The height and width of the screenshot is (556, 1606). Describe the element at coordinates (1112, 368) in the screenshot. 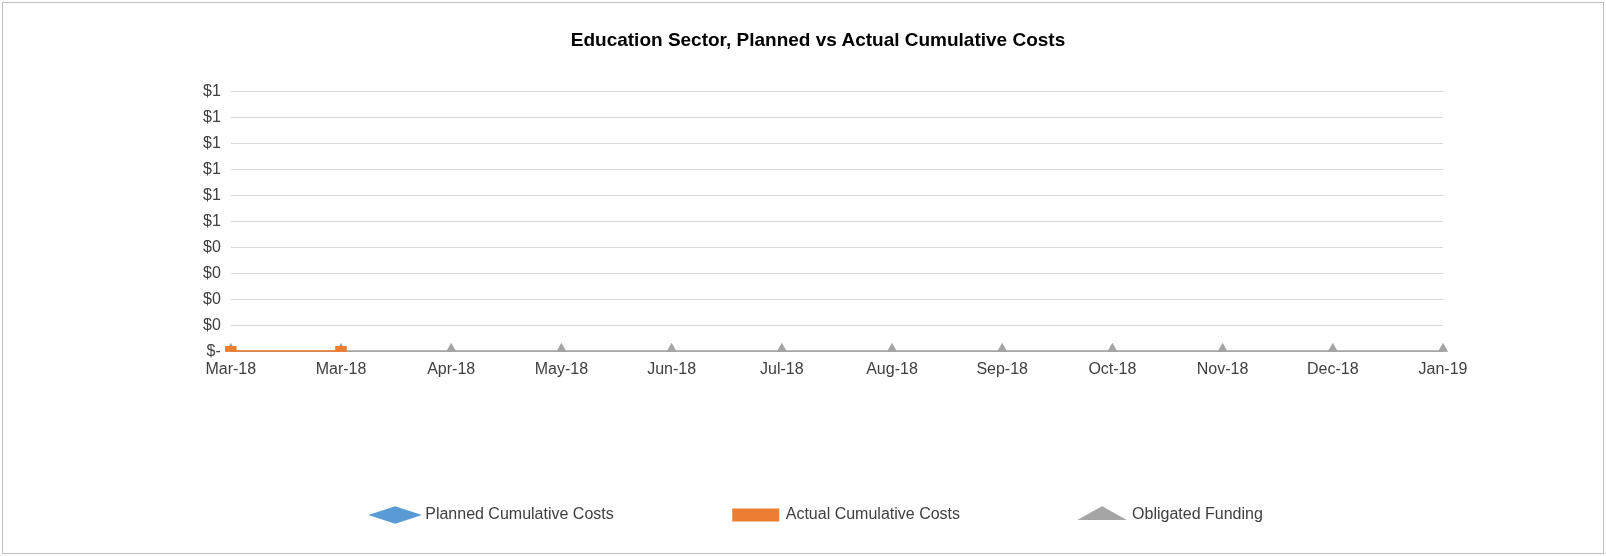

I see `x-tick-label: Oct-18` at that location.